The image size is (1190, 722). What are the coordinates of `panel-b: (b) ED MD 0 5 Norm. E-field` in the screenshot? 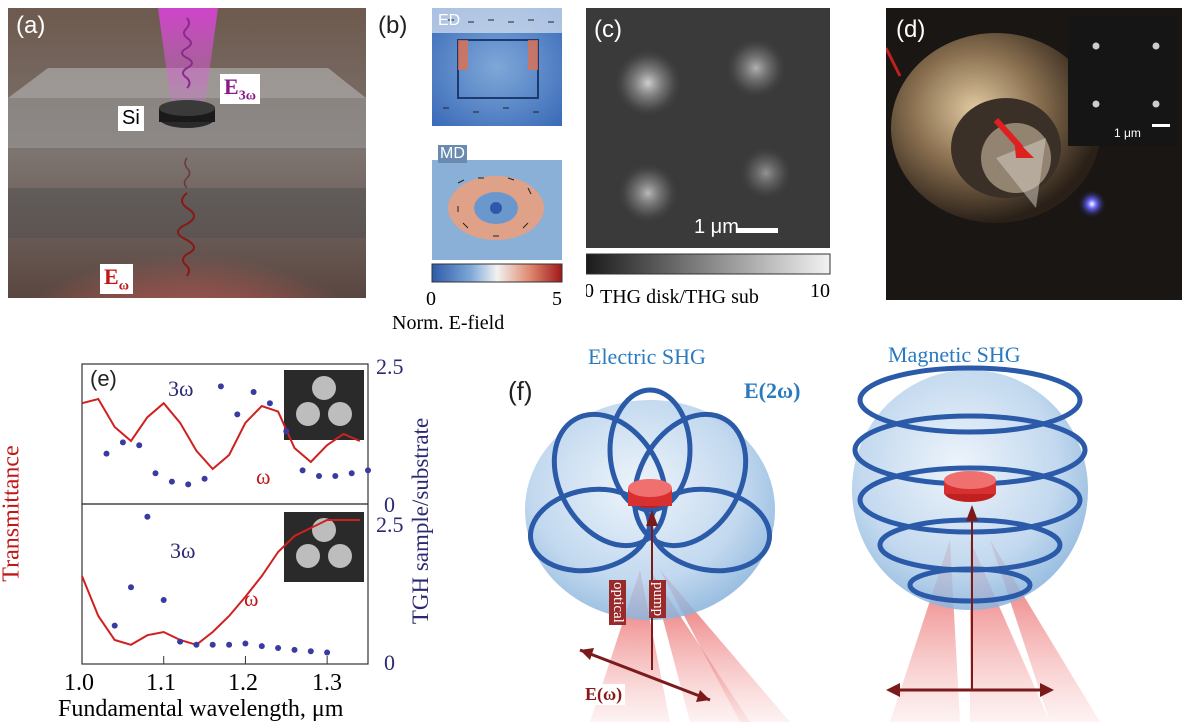 It's located at (478, 173).